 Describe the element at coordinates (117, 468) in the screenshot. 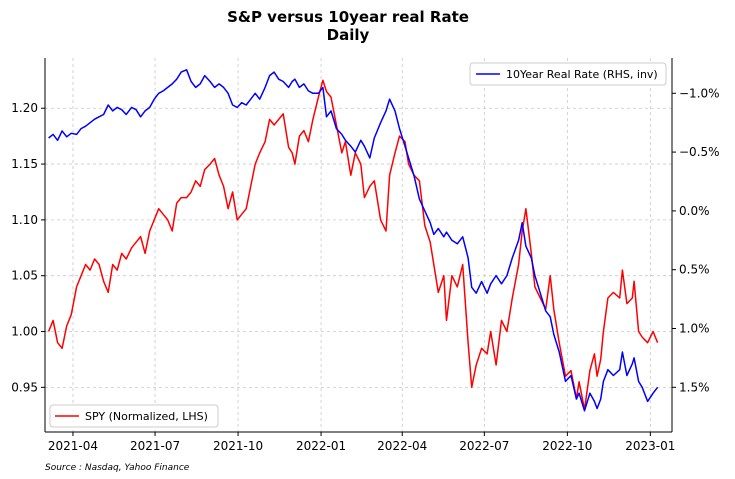

I see `source-note: Source : Nasdaq, Yahoo Finance` at that location.